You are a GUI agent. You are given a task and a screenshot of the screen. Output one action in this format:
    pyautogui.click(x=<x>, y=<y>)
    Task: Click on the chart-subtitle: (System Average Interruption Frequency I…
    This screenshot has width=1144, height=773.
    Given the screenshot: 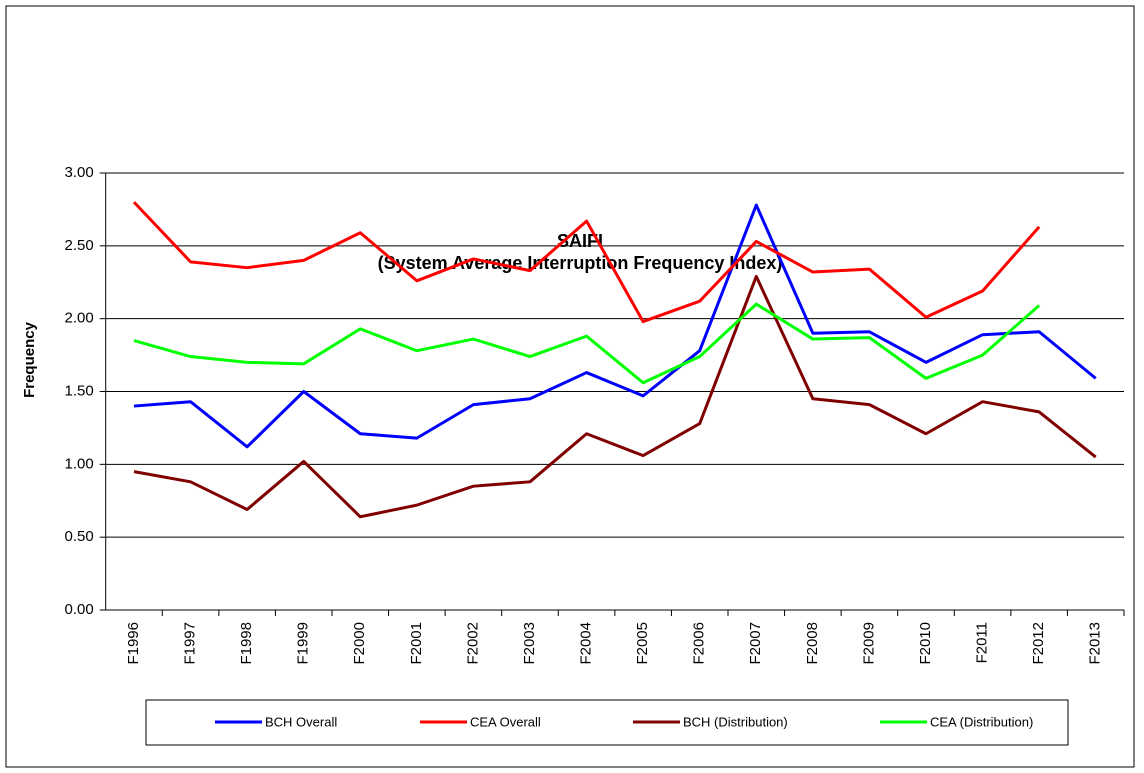 What is the action you would take?
    pyautogui.click(x=580, y=263)
    